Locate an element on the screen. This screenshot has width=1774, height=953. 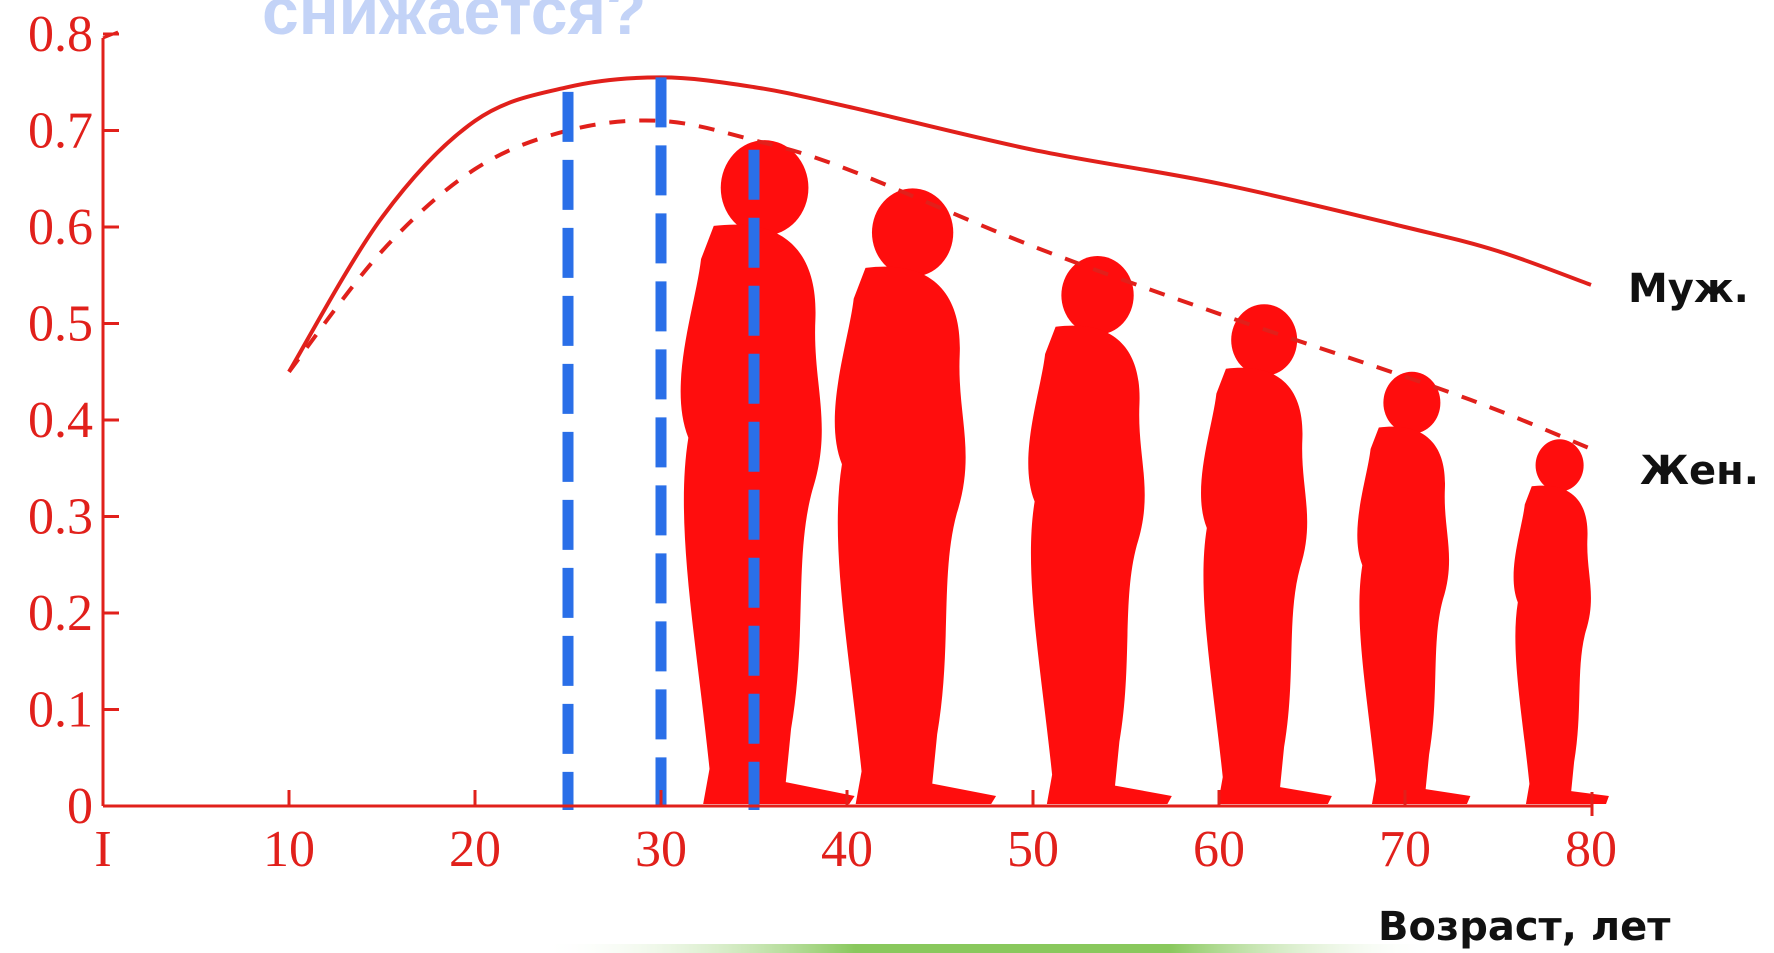
y-tick-label: 0.7 is located at coordinates (60, 131).